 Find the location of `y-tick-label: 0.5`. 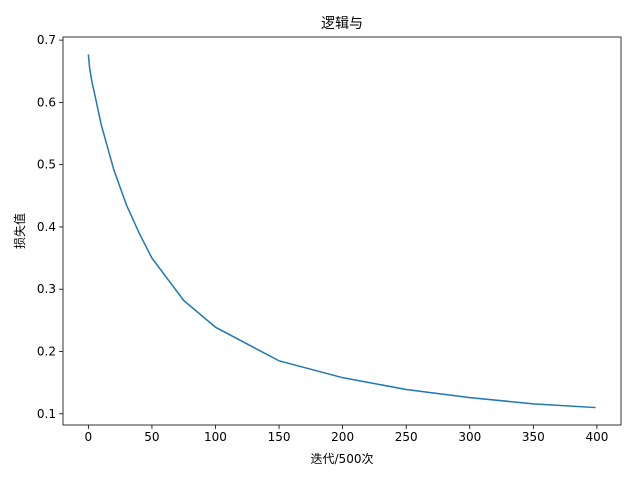

y-tick-label: 0.5 is located at coordinates (46, 165).